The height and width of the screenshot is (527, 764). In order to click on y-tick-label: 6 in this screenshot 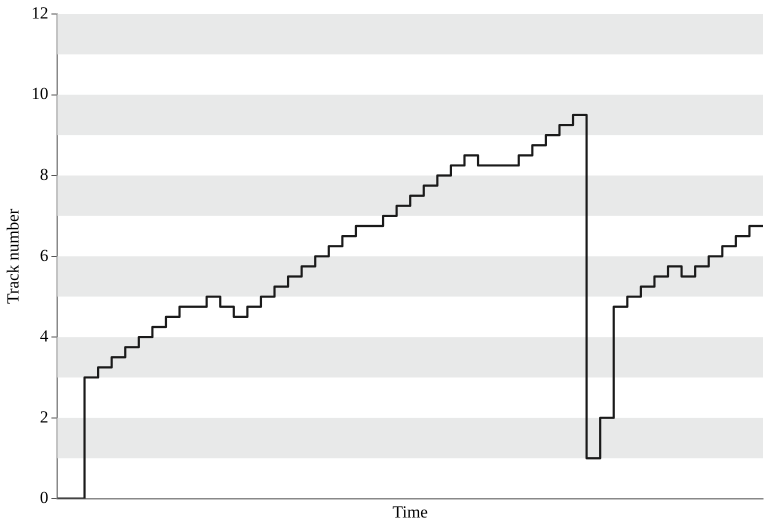, I will do `click(44, 255)`.